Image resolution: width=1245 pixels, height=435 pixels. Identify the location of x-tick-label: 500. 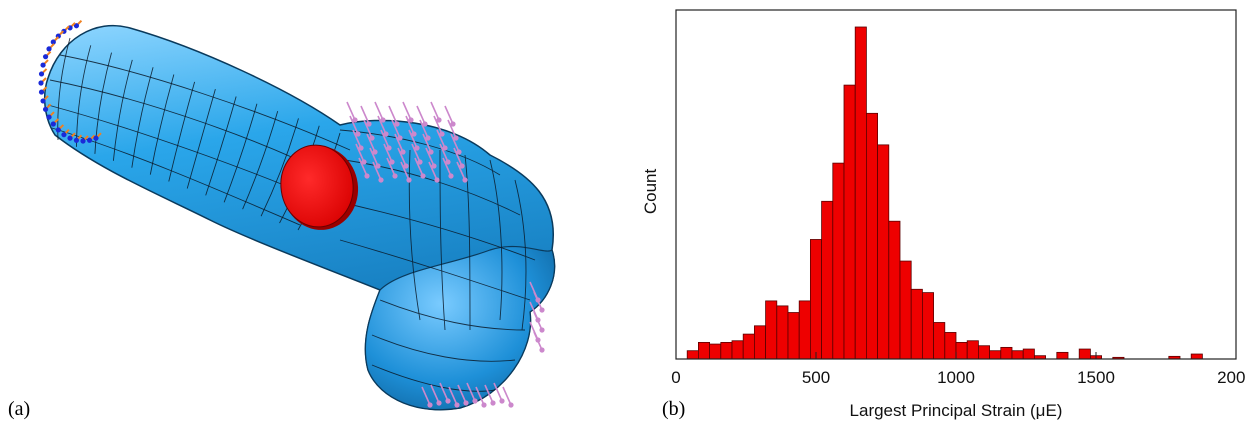
(816, 377).